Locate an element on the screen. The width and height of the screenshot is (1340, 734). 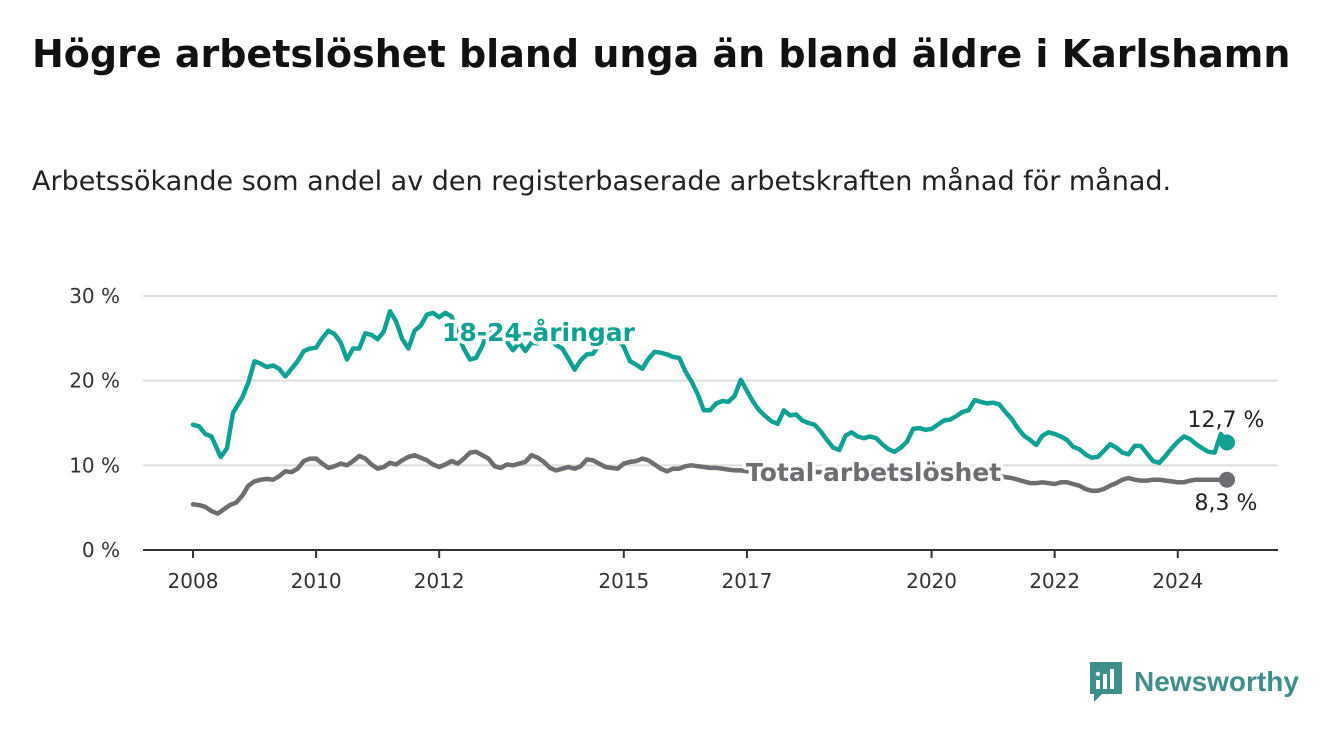
end-marker-total is located at coordinates (1227, 479).